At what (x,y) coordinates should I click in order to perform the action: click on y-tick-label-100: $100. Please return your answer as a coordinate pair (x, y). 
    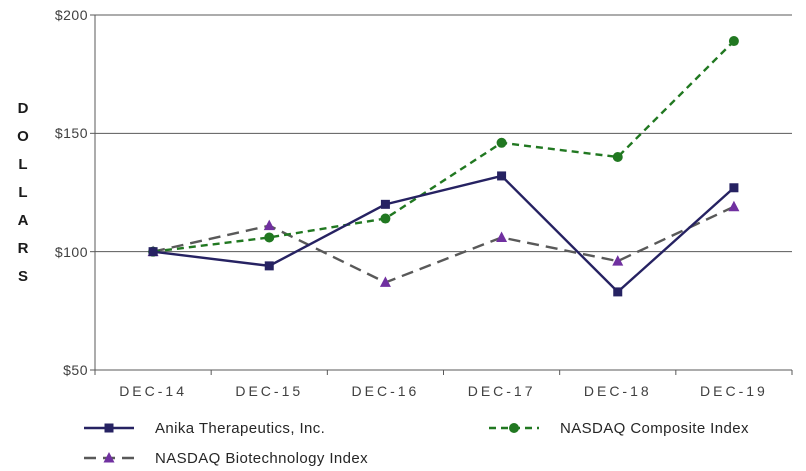
    Looking at the image, I should click on (71, 252).